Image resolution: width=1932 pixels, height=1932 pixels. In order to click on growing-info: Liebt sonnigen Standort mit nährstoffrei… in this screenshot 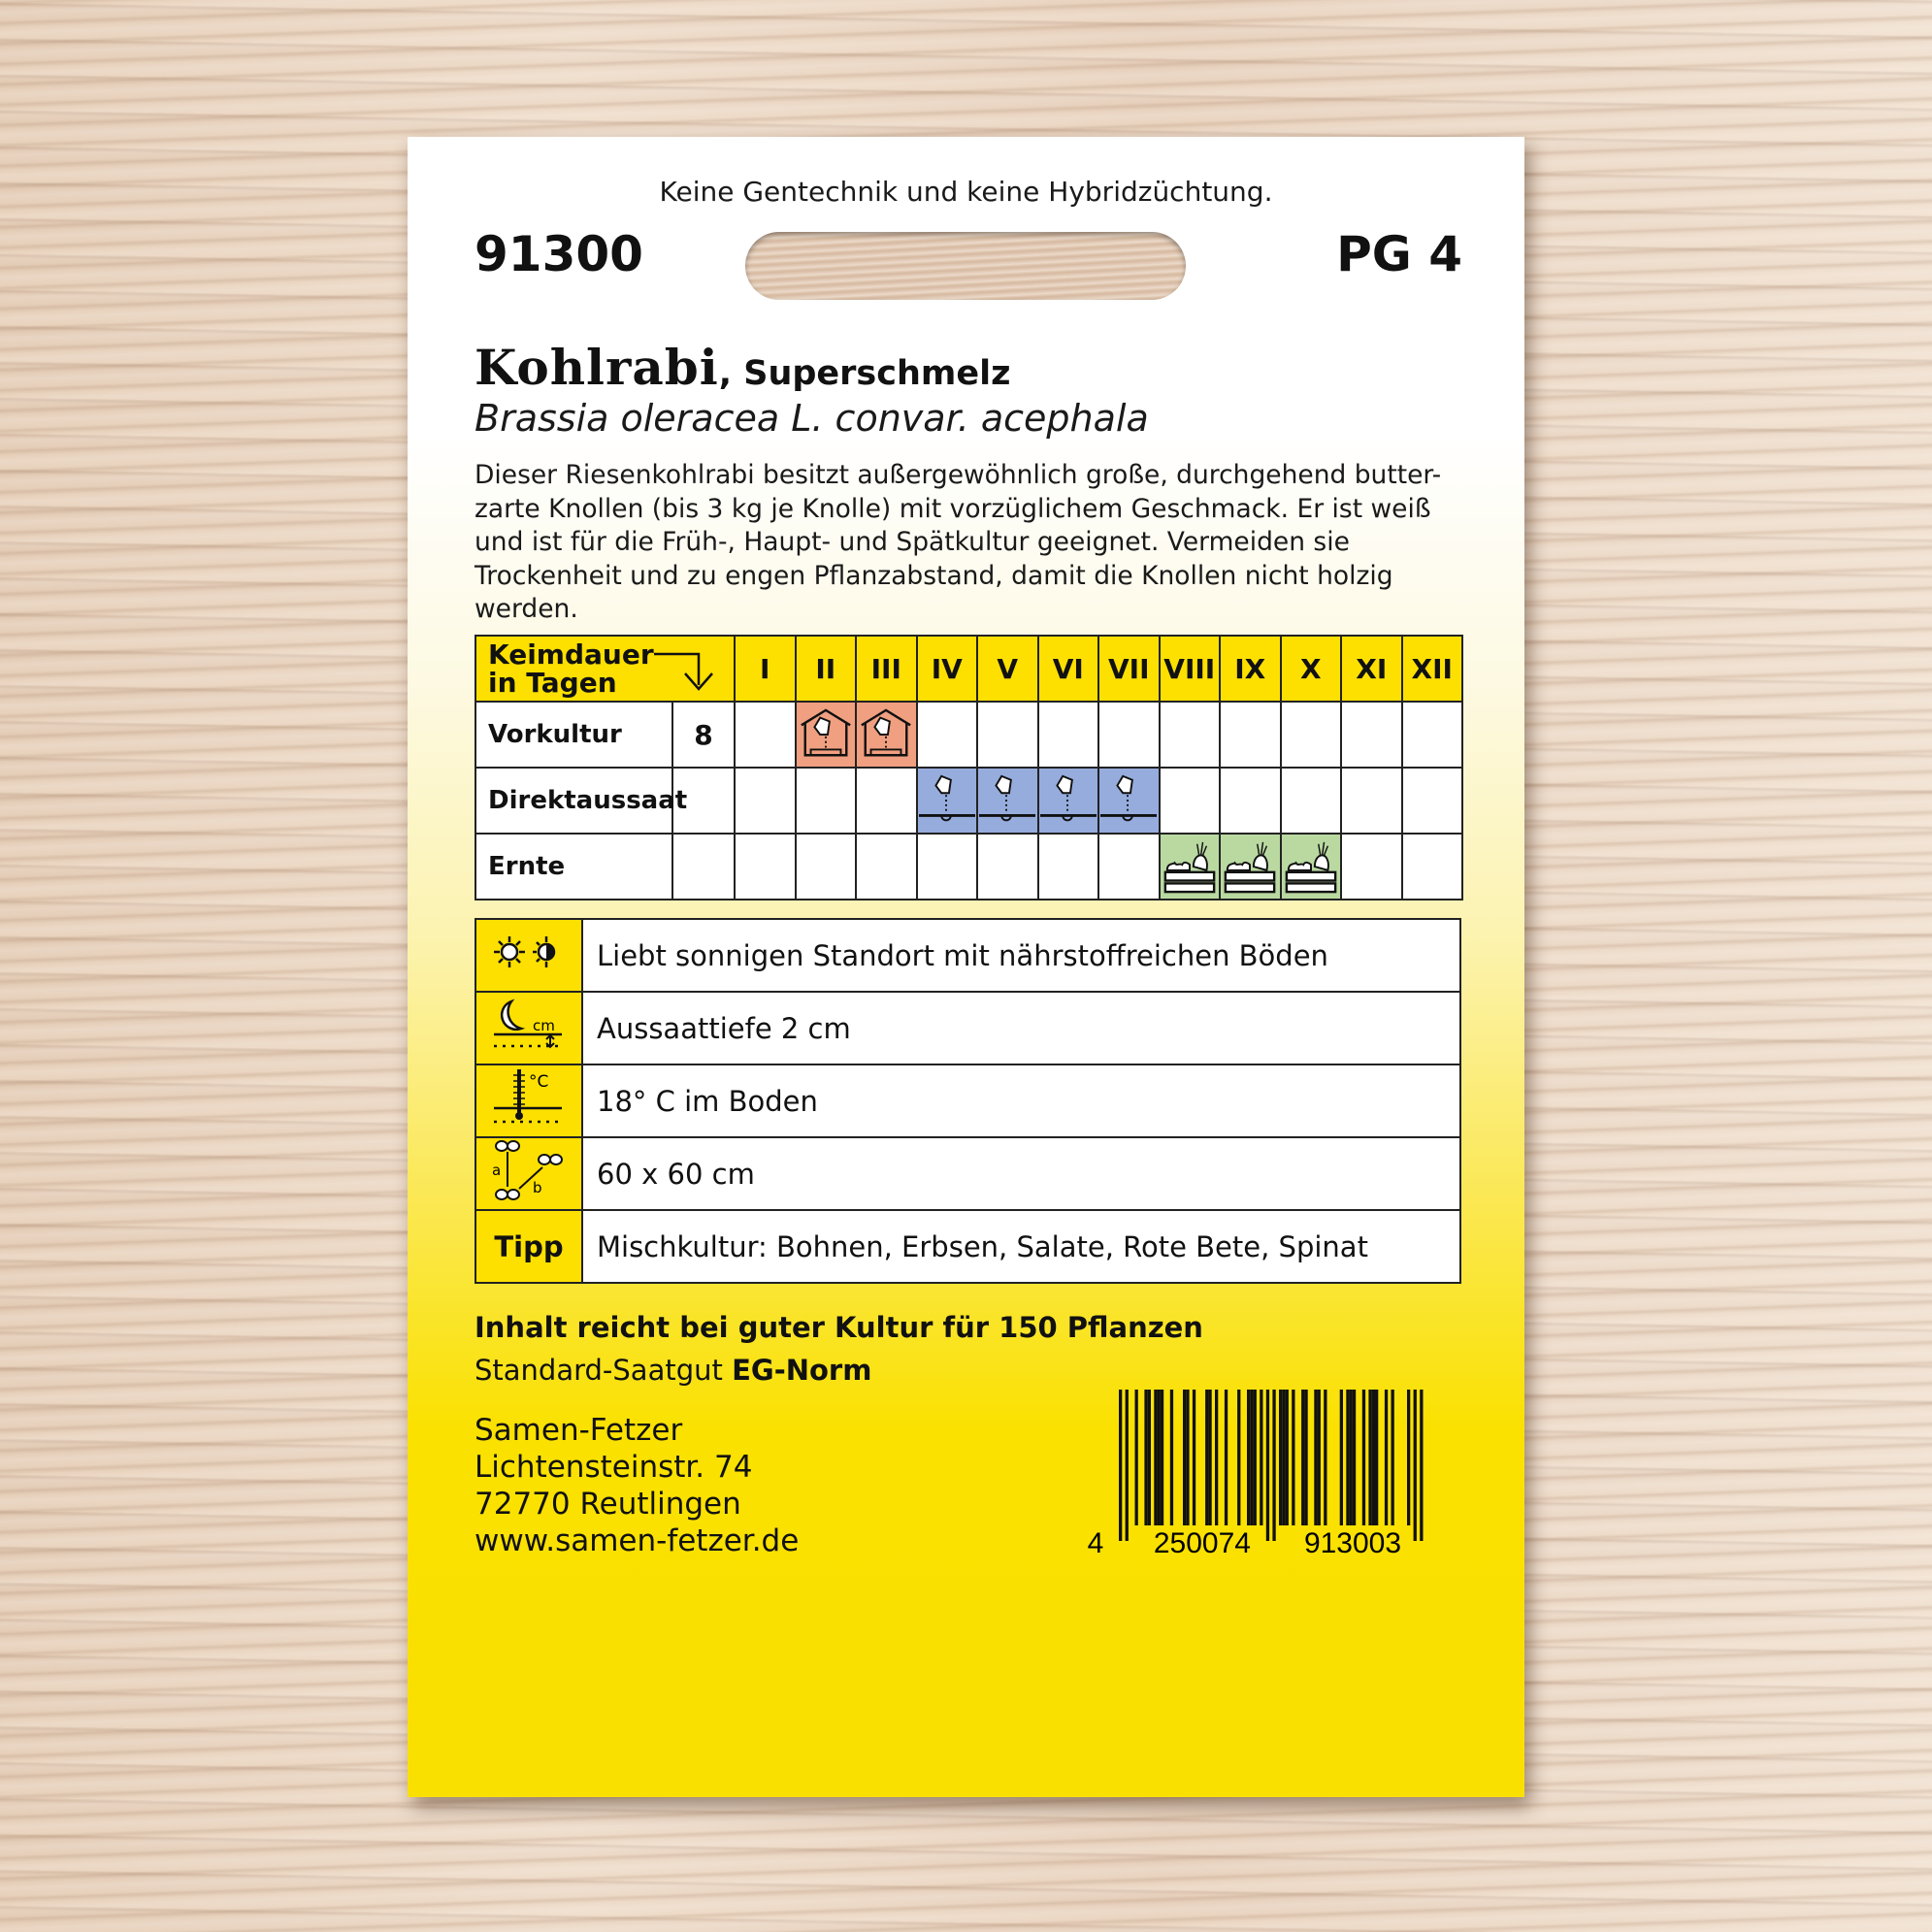, I will do `click(968, 1101)`.